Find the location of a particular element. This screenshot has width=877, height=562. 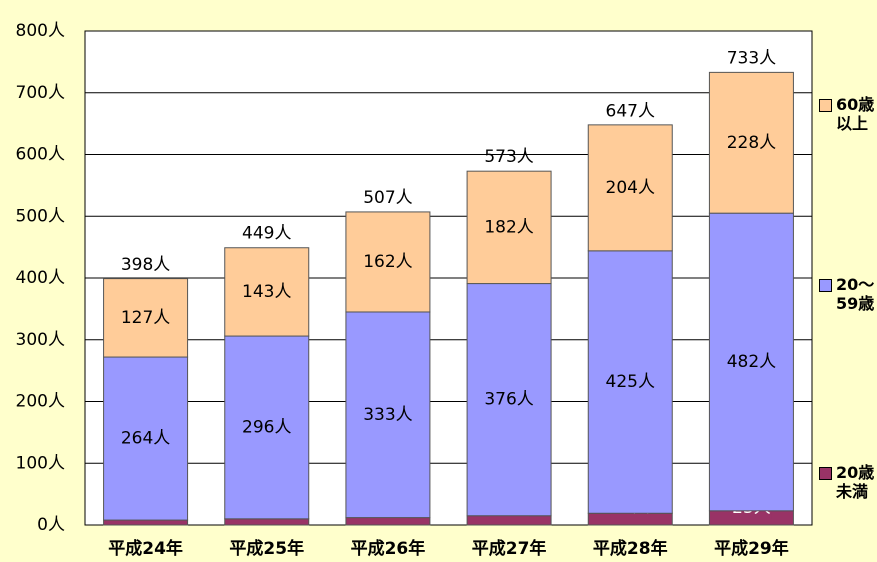

value-label: 228人 is located at coordinates (751, 143).